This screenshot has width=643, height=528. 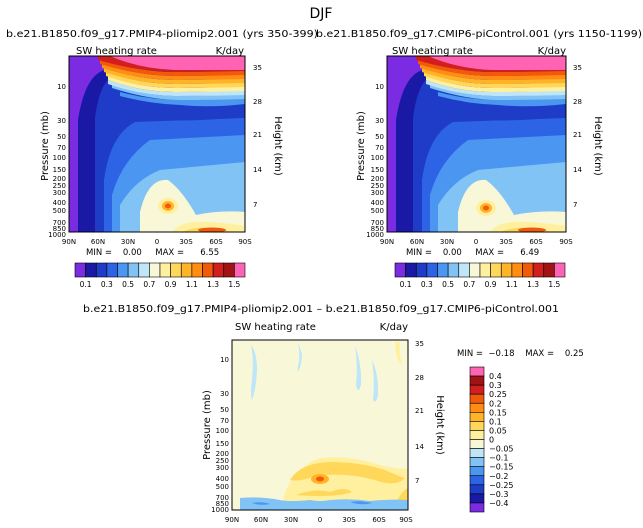 I want to click on panel-3-ytick-12: 850, so click(x=222, y=504).